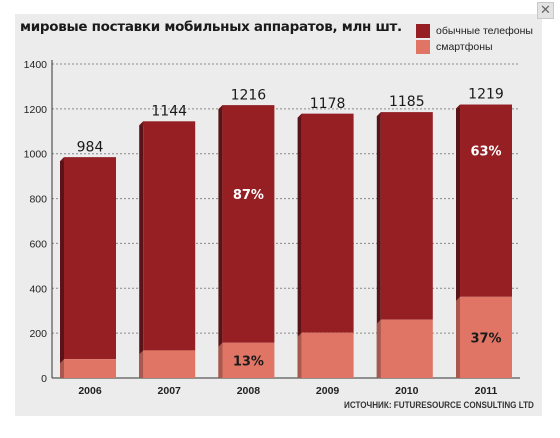 This screenshot has width=560, height=438. Describe the element at coordinates (423, 31) in the screenshot. I see `legend-swatch-regular-phones` at that location.